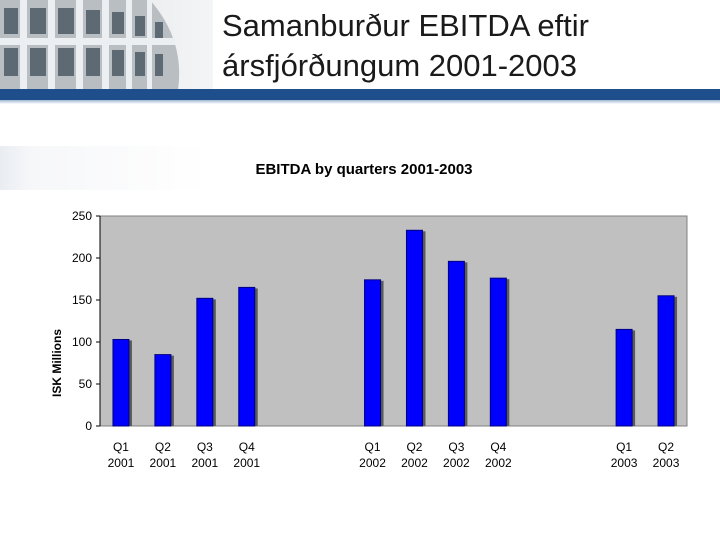 Image resolution: width=720 pixels, height=540 pixels. I want to click on y-axis-label: ISK Millions, so click(57, 363).